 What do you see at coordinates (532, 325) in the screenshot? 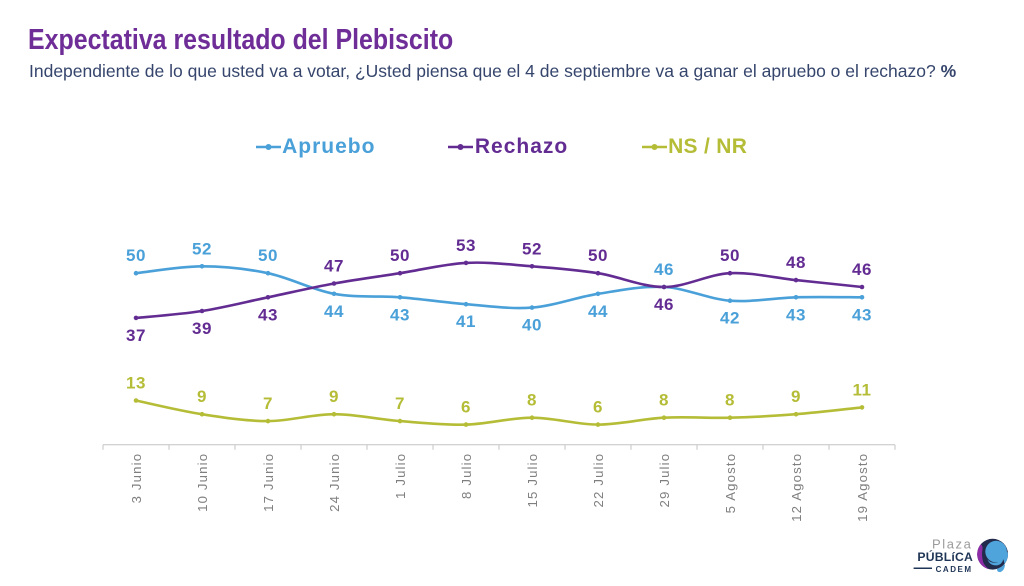
I see `svg-text: 40` at bounding box center [532, 325].